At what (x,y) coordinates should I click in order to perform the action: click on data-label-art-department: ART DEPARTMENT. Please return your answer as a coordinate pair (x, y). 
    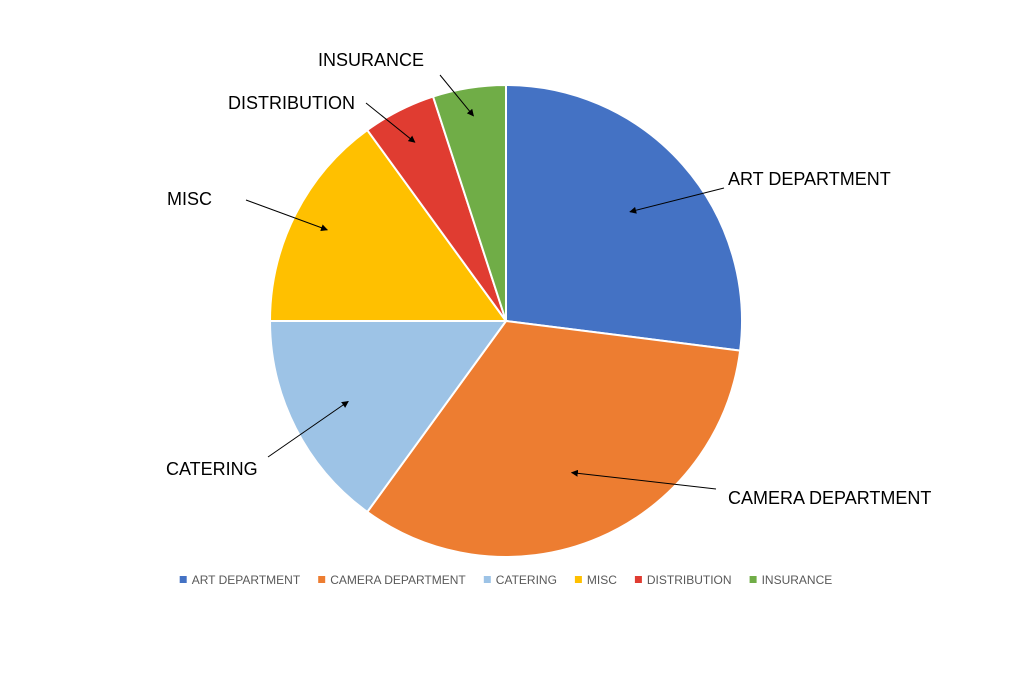
    Looking at the image, I should click on (809, 179).